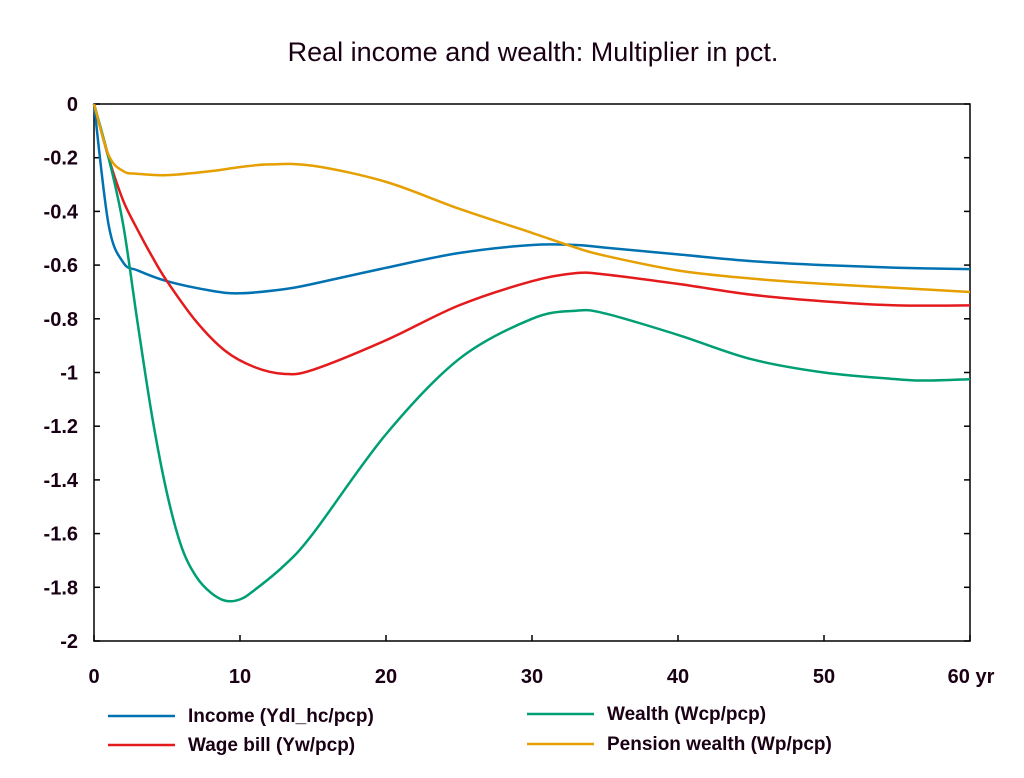  Describe the element at coordinates (61, 481) in the screenshot. I see `y-tick-label: -1.4` at that location.